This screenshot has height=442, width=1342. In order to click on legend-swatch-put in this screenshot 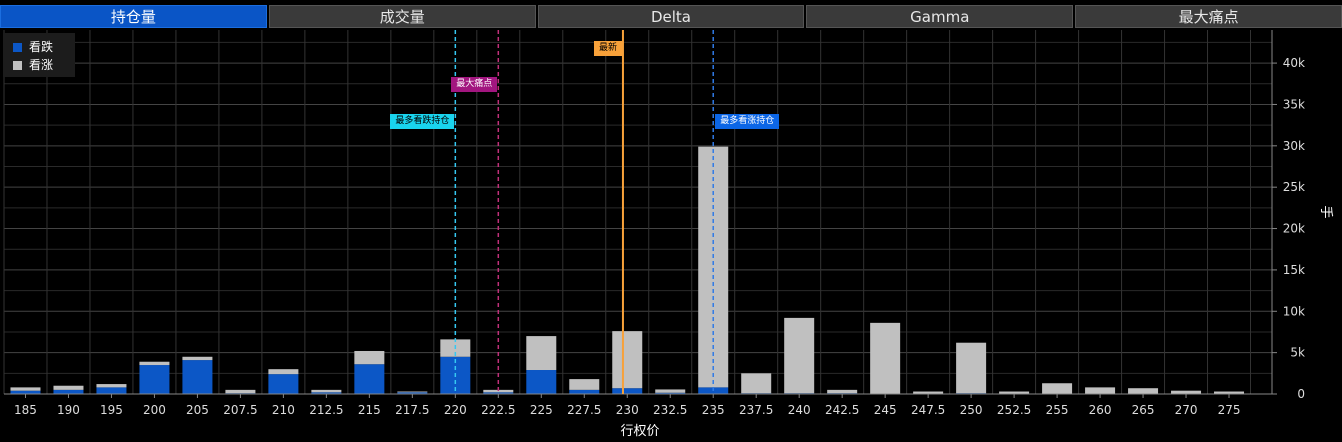, I will do `click(17, 47)`.